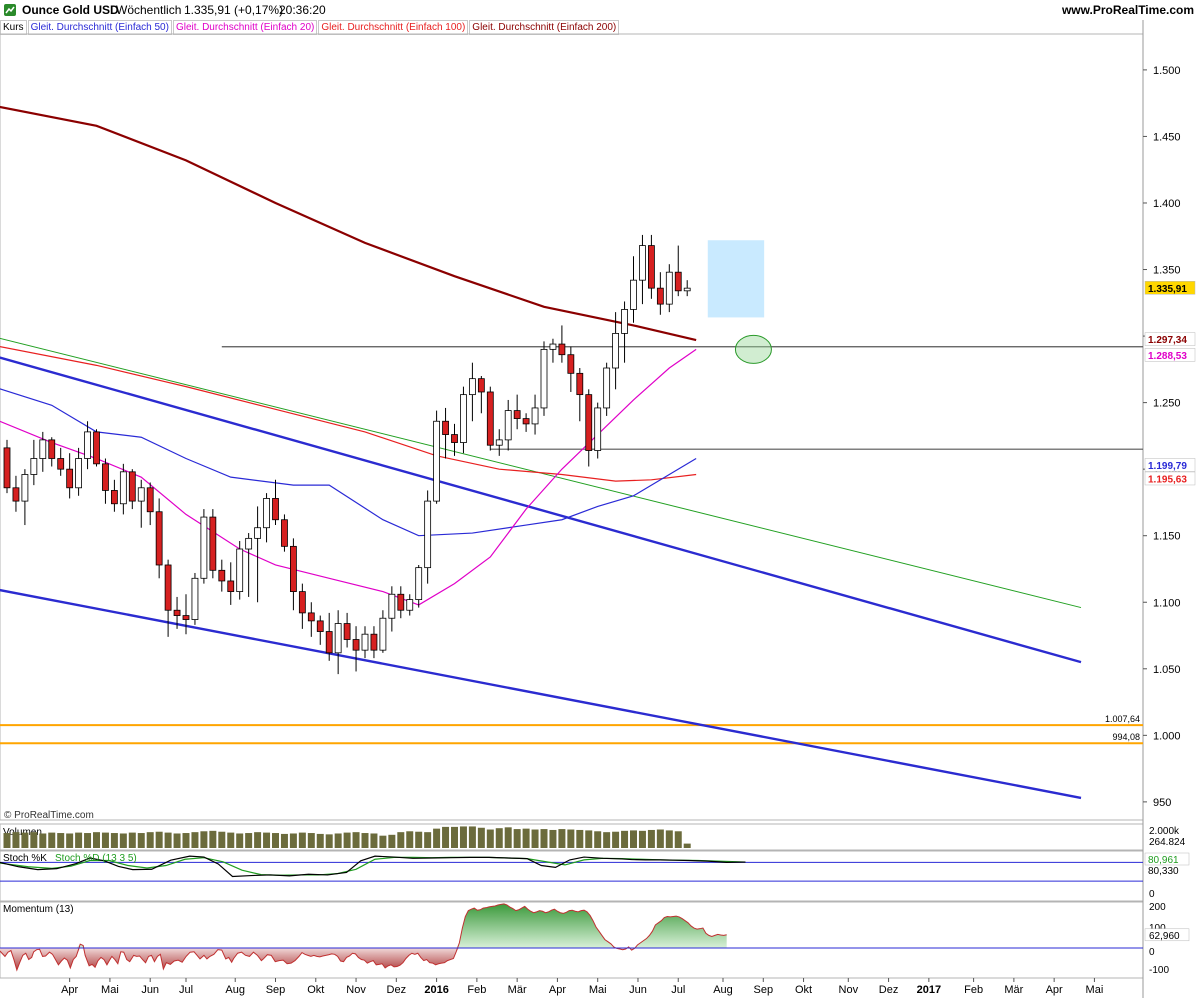  I want to click on value-label-text: 1.199,79, so click(1167, 466).